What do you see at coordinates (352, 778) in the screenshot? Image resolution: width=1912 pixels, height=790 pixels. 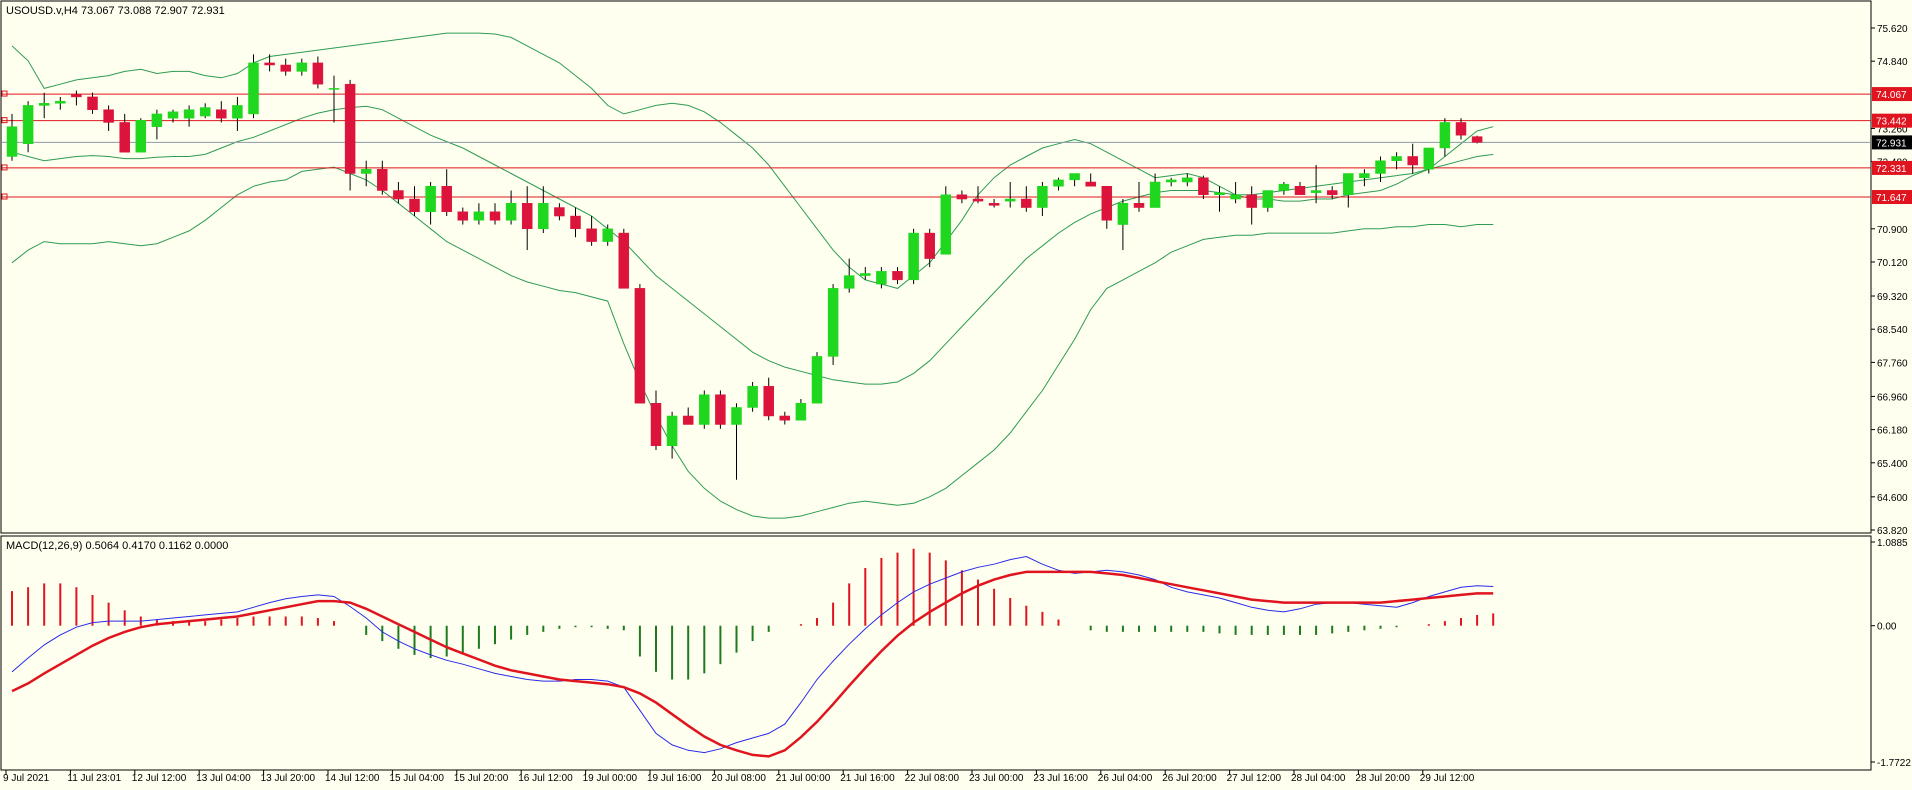 I see `time-tick-label: 14 Jul 12:00` at bounding box center [352, 778].